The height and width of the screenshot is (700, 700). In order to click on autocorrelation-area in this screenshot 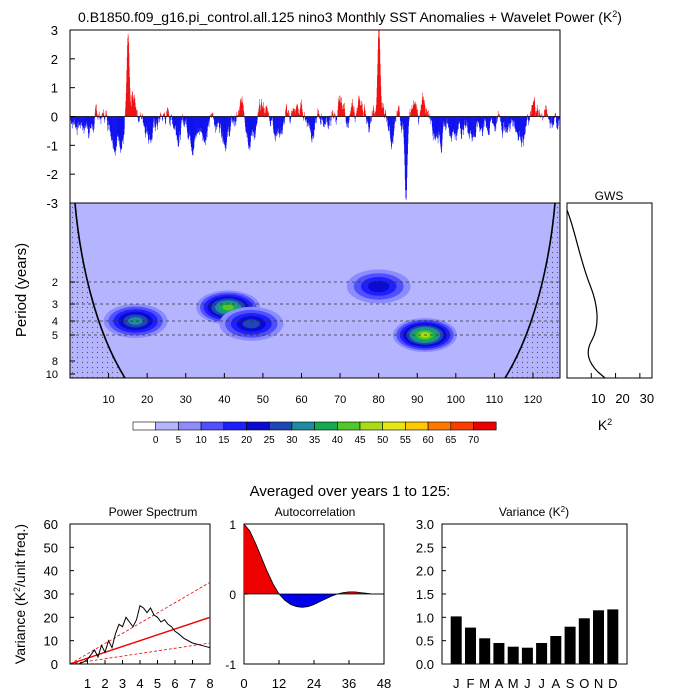, I will do `click(313, 565)`.